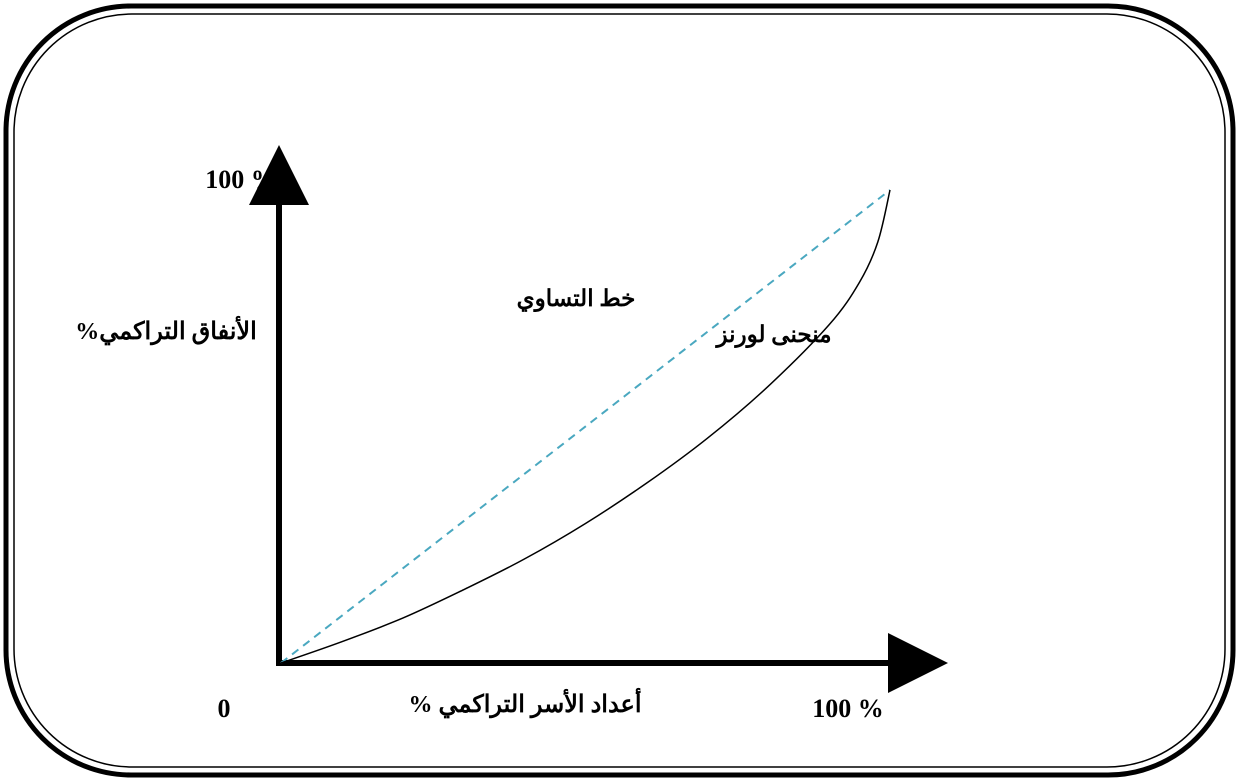  What do you see at coordinates (772, 335) in the screenshot?
I see `lorenz-curve-label: منحنى لورنز` at bounding box center [772, 335].